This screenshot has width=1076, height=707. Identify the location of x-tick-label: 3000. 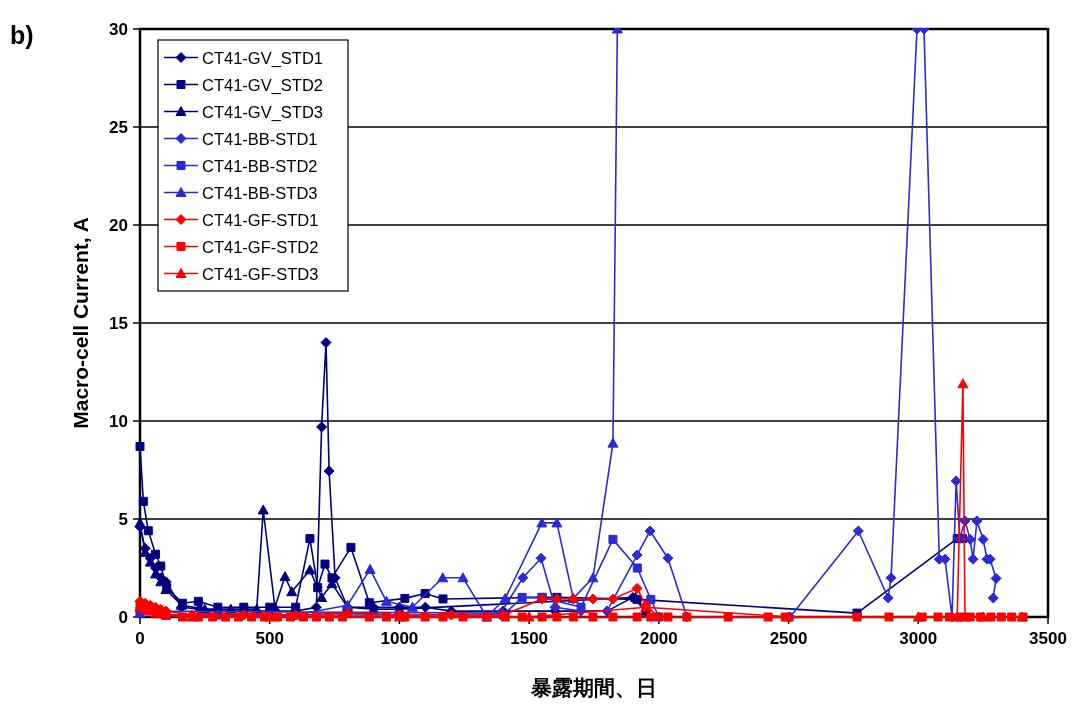
(918, 638).